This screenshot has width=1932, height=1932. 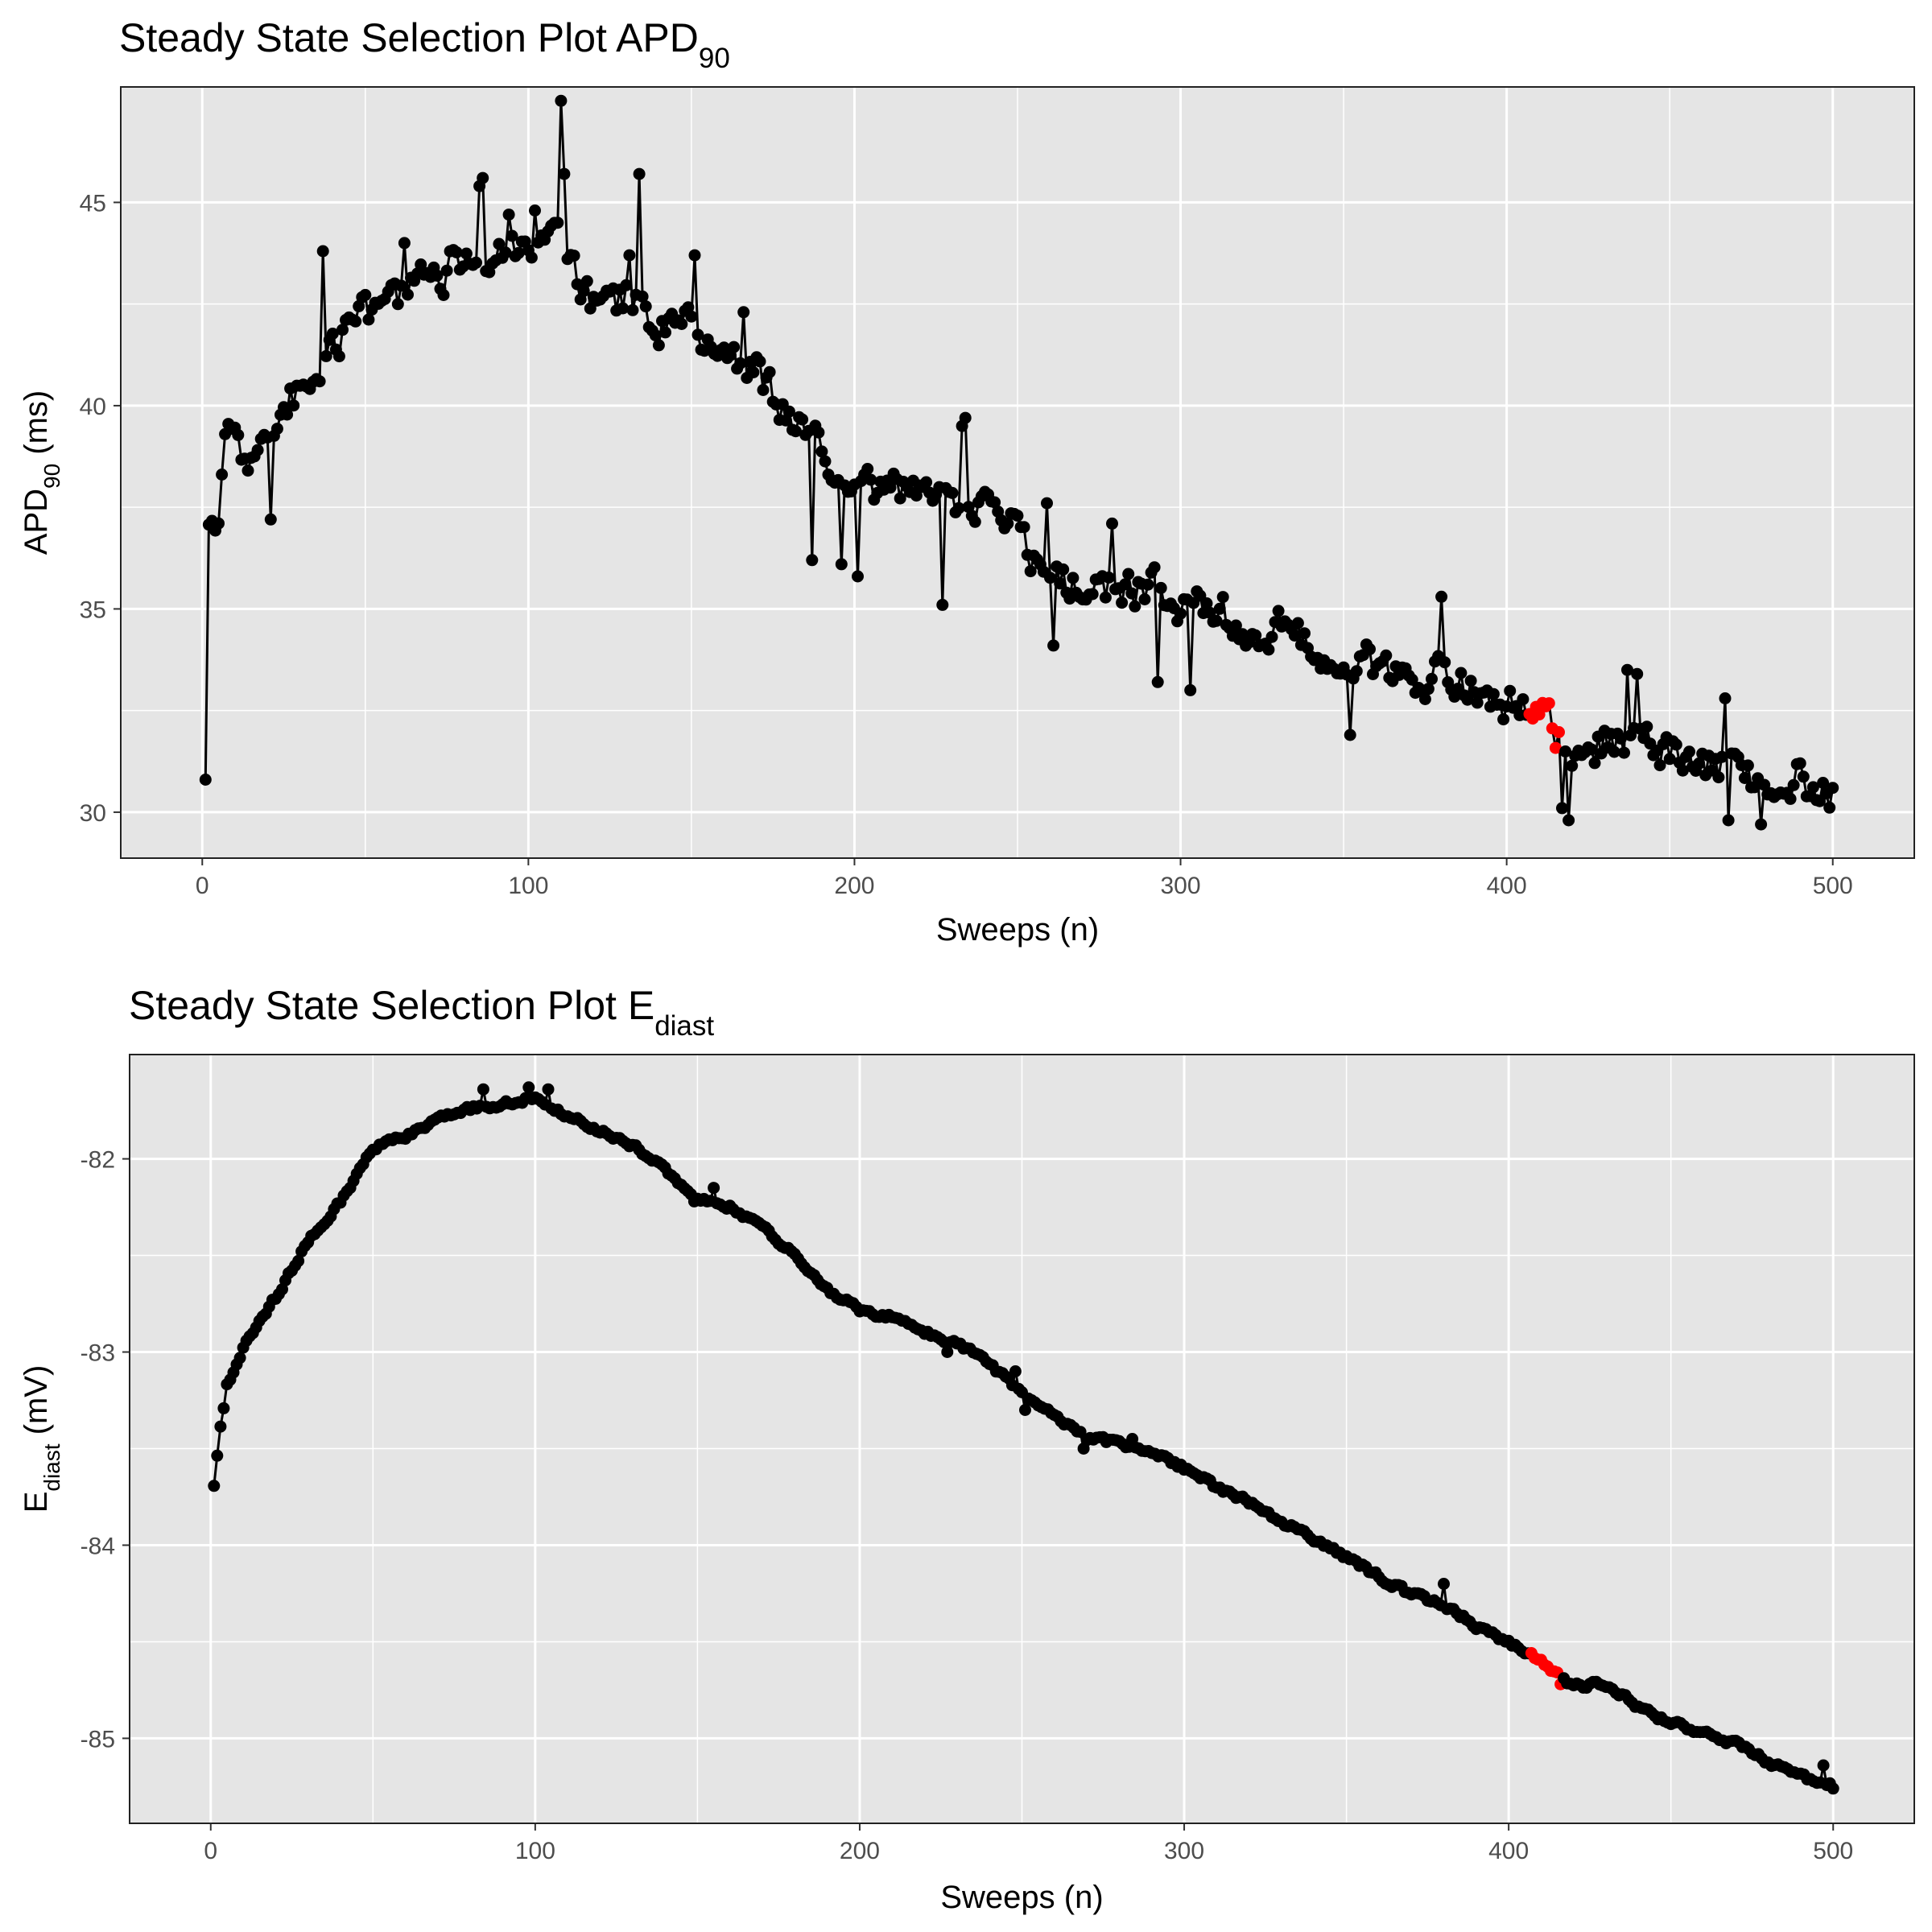 What do you see at coordinates (860, 1851) in the screenshot?
I see `x-tick-label: 200` at bounding box center [860, 1851].